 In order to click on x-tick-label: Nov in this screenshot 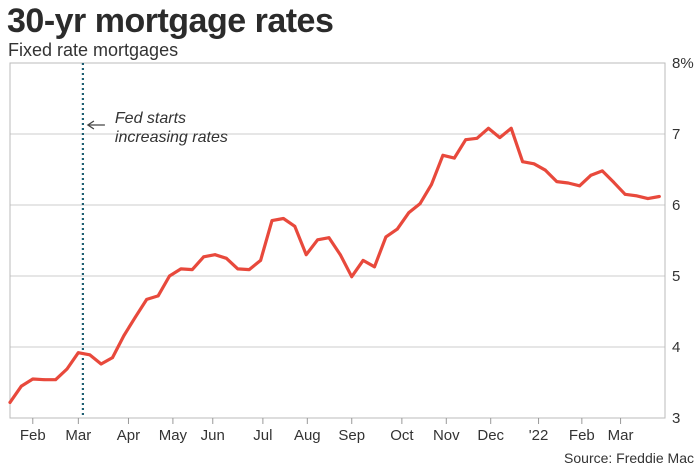, I will do `click(446, 435)`.